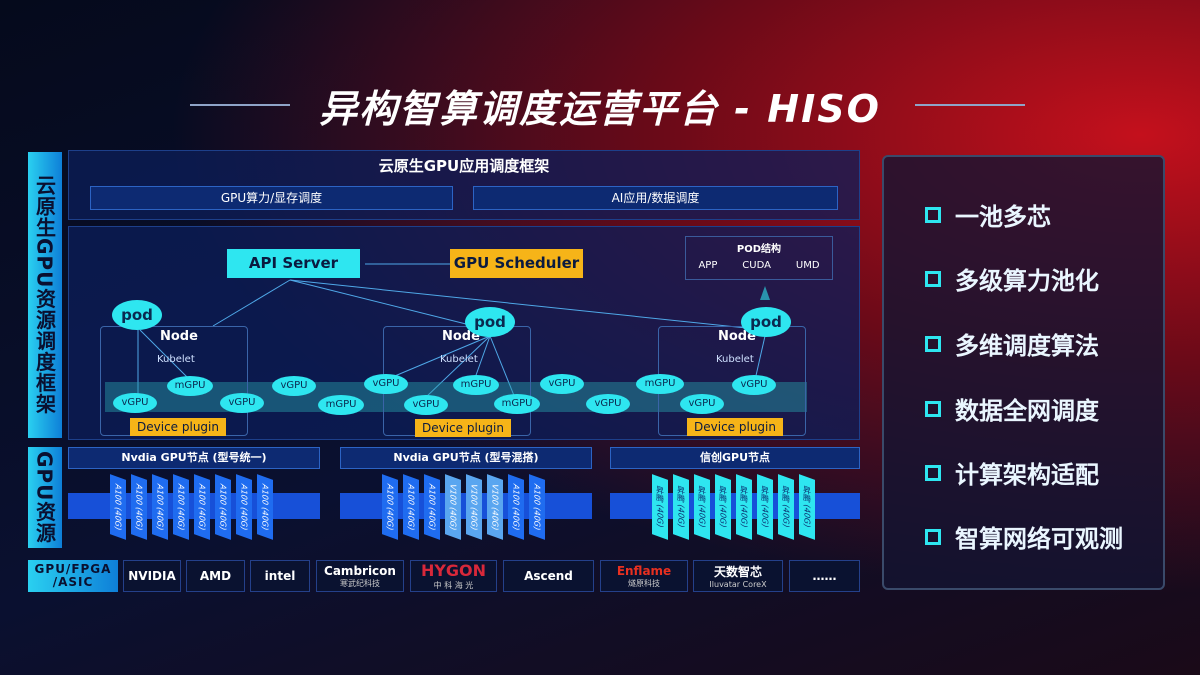 The image size is (1200, 675). What do you see at coordinates (1003, 217) in the screenshot?
I see `feature-label: 一池多芯` at bounding box center [1003, 217].